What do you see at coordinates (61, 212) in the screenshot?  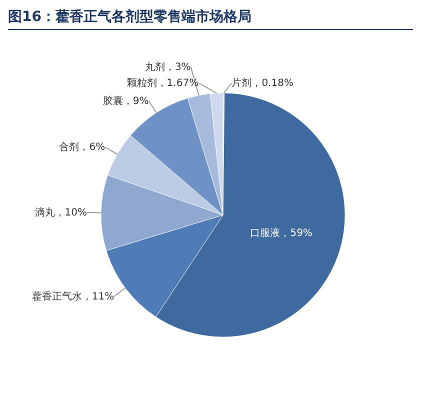 I see `slice-label: 滴丸，10%` at bounding box center [61, 212].